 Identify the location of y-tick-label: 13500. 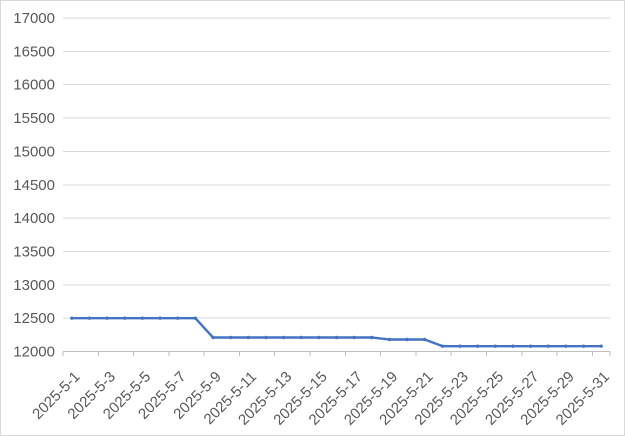
(34, 251).